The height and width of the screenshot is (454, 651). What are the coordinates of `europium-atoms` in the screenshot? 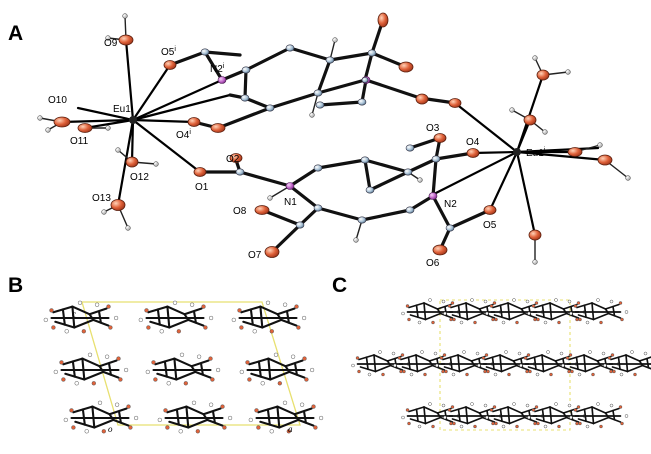 It's located at (325, 136).